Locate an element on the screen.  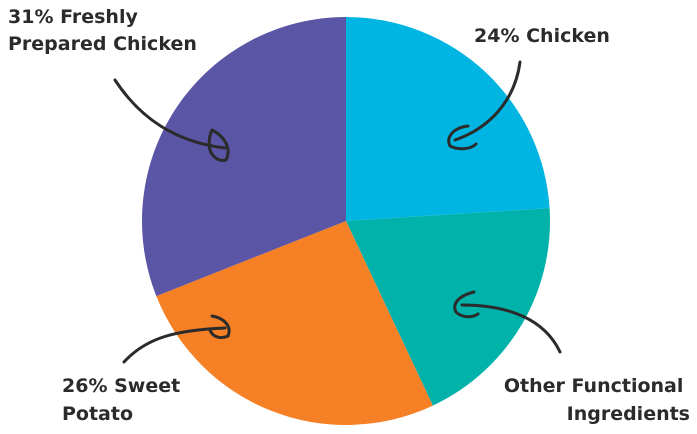
label-other-functional-ingredients-line-2: Ingredients is located at coordinates (628, 414).